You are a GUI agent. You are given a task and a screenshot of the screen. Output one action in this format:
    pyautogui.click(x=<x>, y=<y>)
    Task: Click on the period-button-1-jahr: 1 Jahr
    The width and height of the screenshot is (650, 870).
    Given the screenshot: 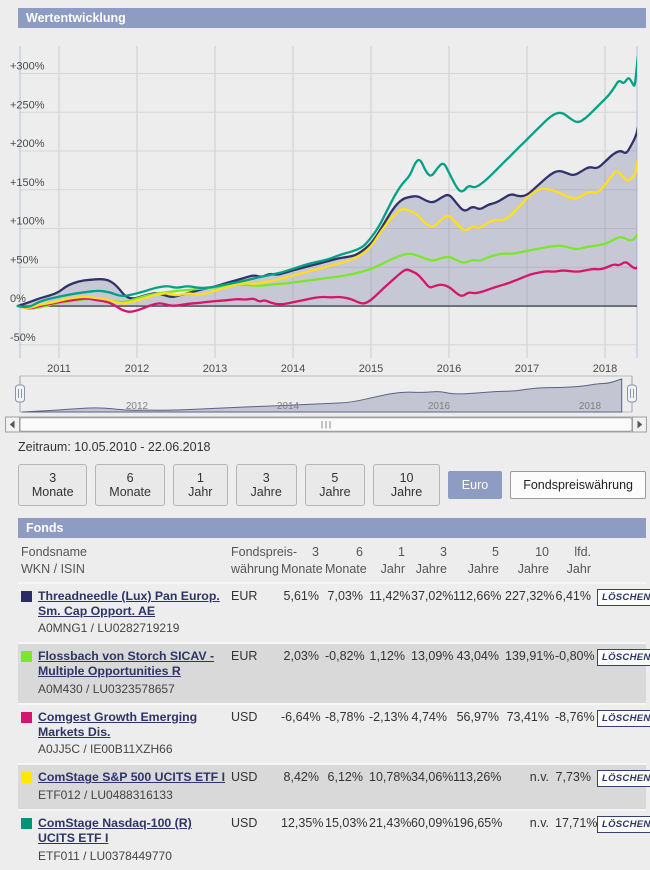 What is the action you would take?
    pyautogui.click(x=200, y=485)
    